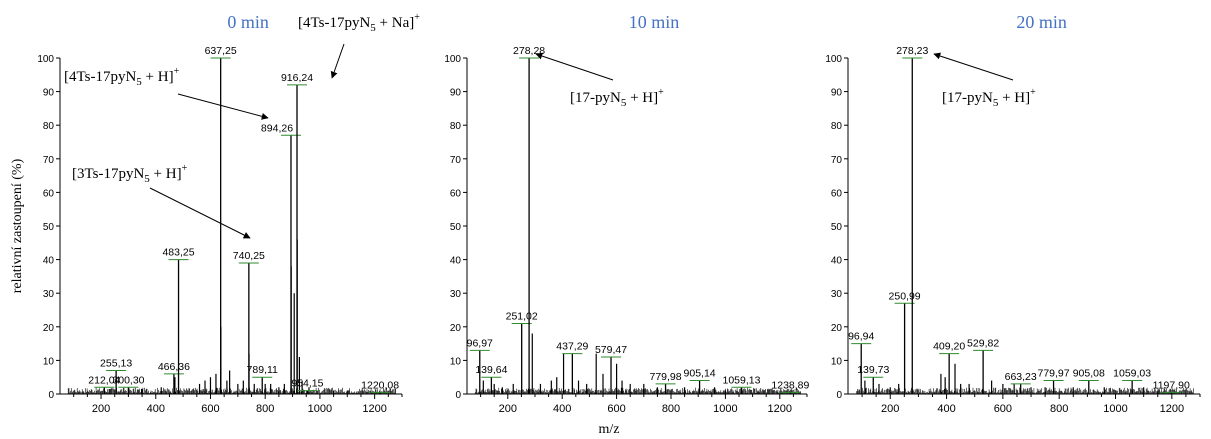 Image resolution: width=1211 pixels, height=439 pixels. I want to click on peak-label: 1059,13, so click(741, 380).